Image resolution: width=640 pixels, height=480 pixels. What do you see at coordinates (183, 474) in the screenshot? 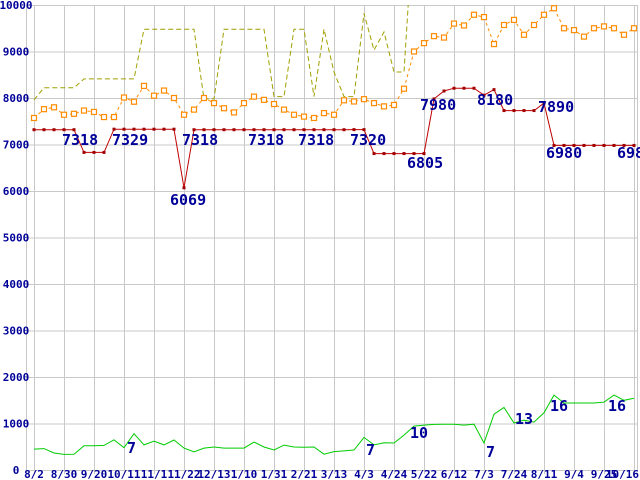
I see `x-axis-label: 11/22` at bounding box center [183, 474].